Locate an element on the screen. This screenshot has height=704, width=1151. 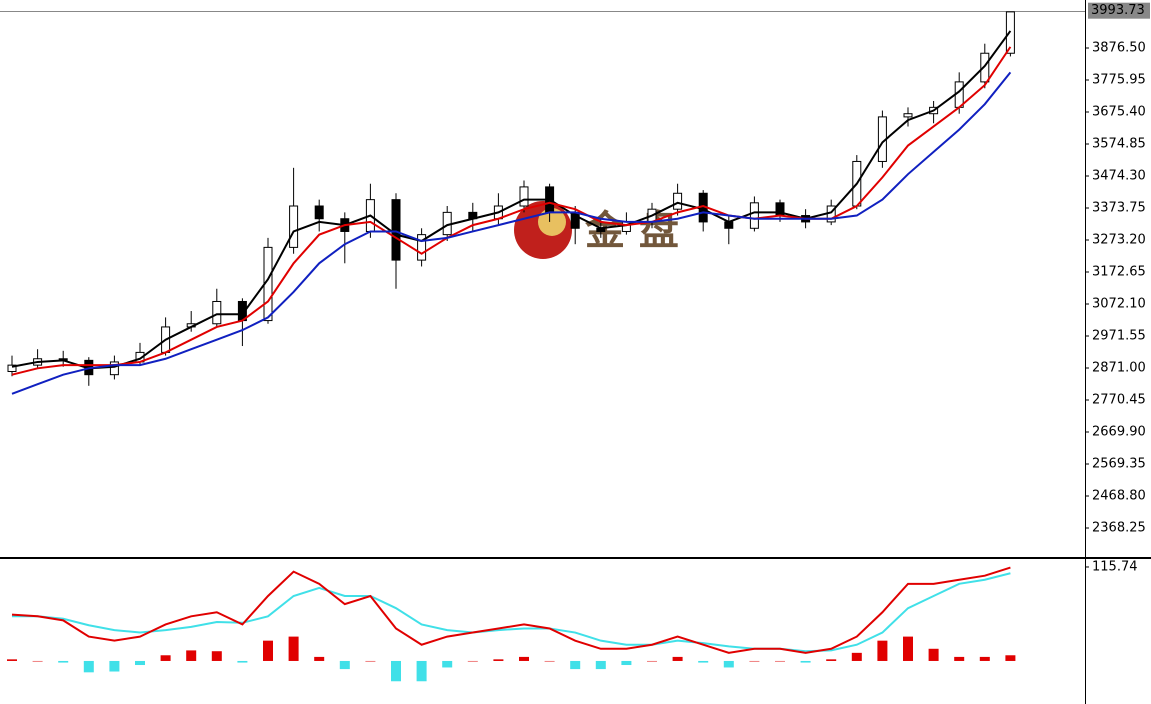
signal-line is located at coordinates (511, 612).